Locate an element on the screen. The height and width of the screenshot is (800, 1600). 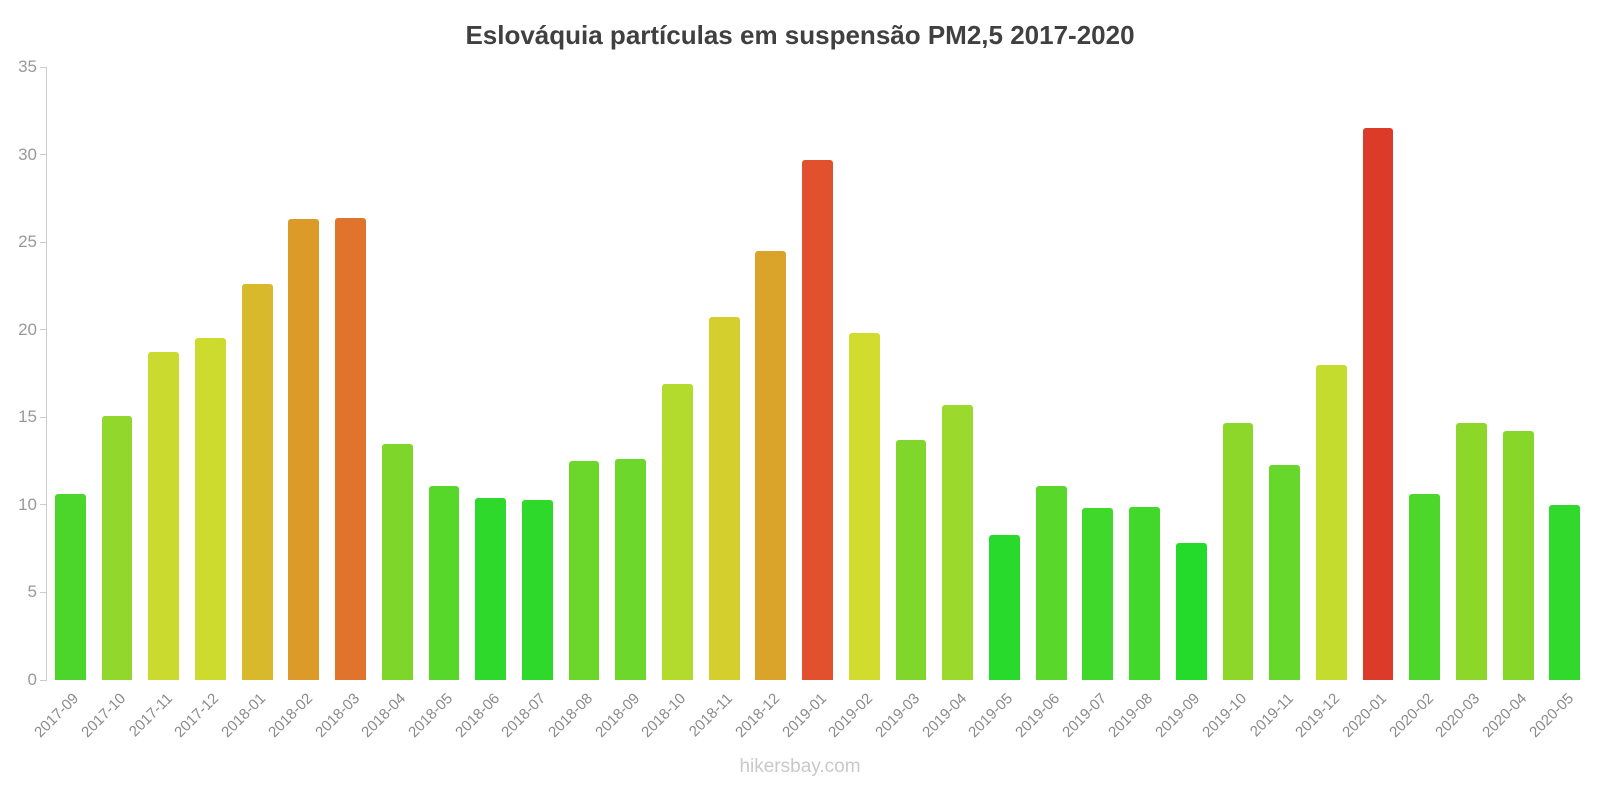
x-tick-label: 2019-05 is located at coordinates (991, 715).